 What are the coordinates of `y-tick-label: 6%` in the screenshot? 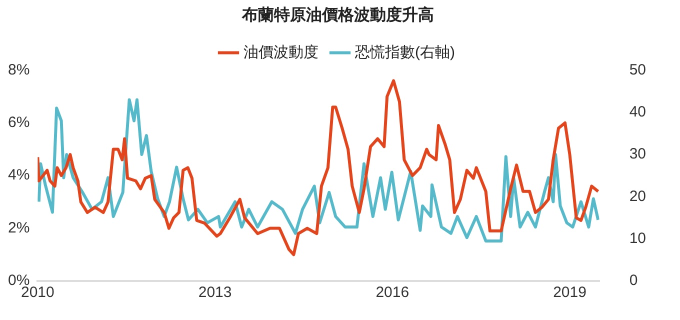 It's located at (19, 123).